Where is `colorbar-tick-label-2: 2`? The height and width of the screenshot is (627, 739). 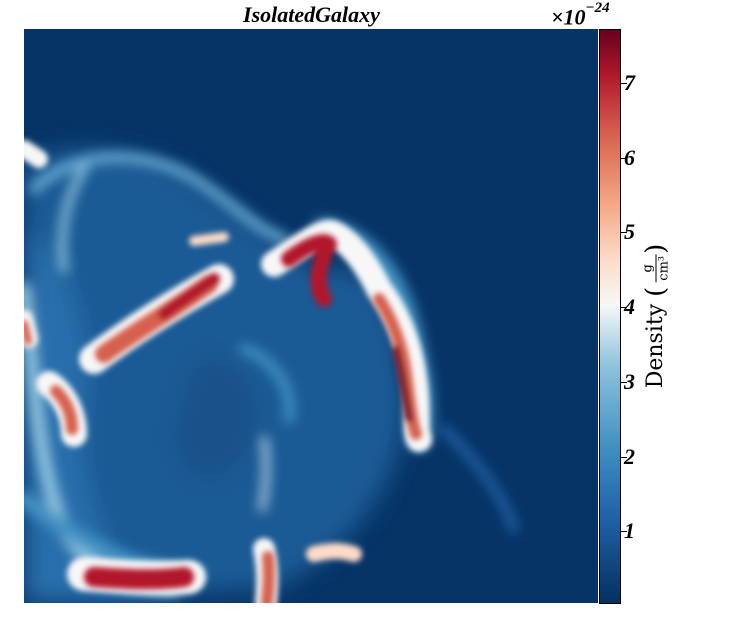 colorbar-tick-label-2: 2 is located at coordinates (629, 456).